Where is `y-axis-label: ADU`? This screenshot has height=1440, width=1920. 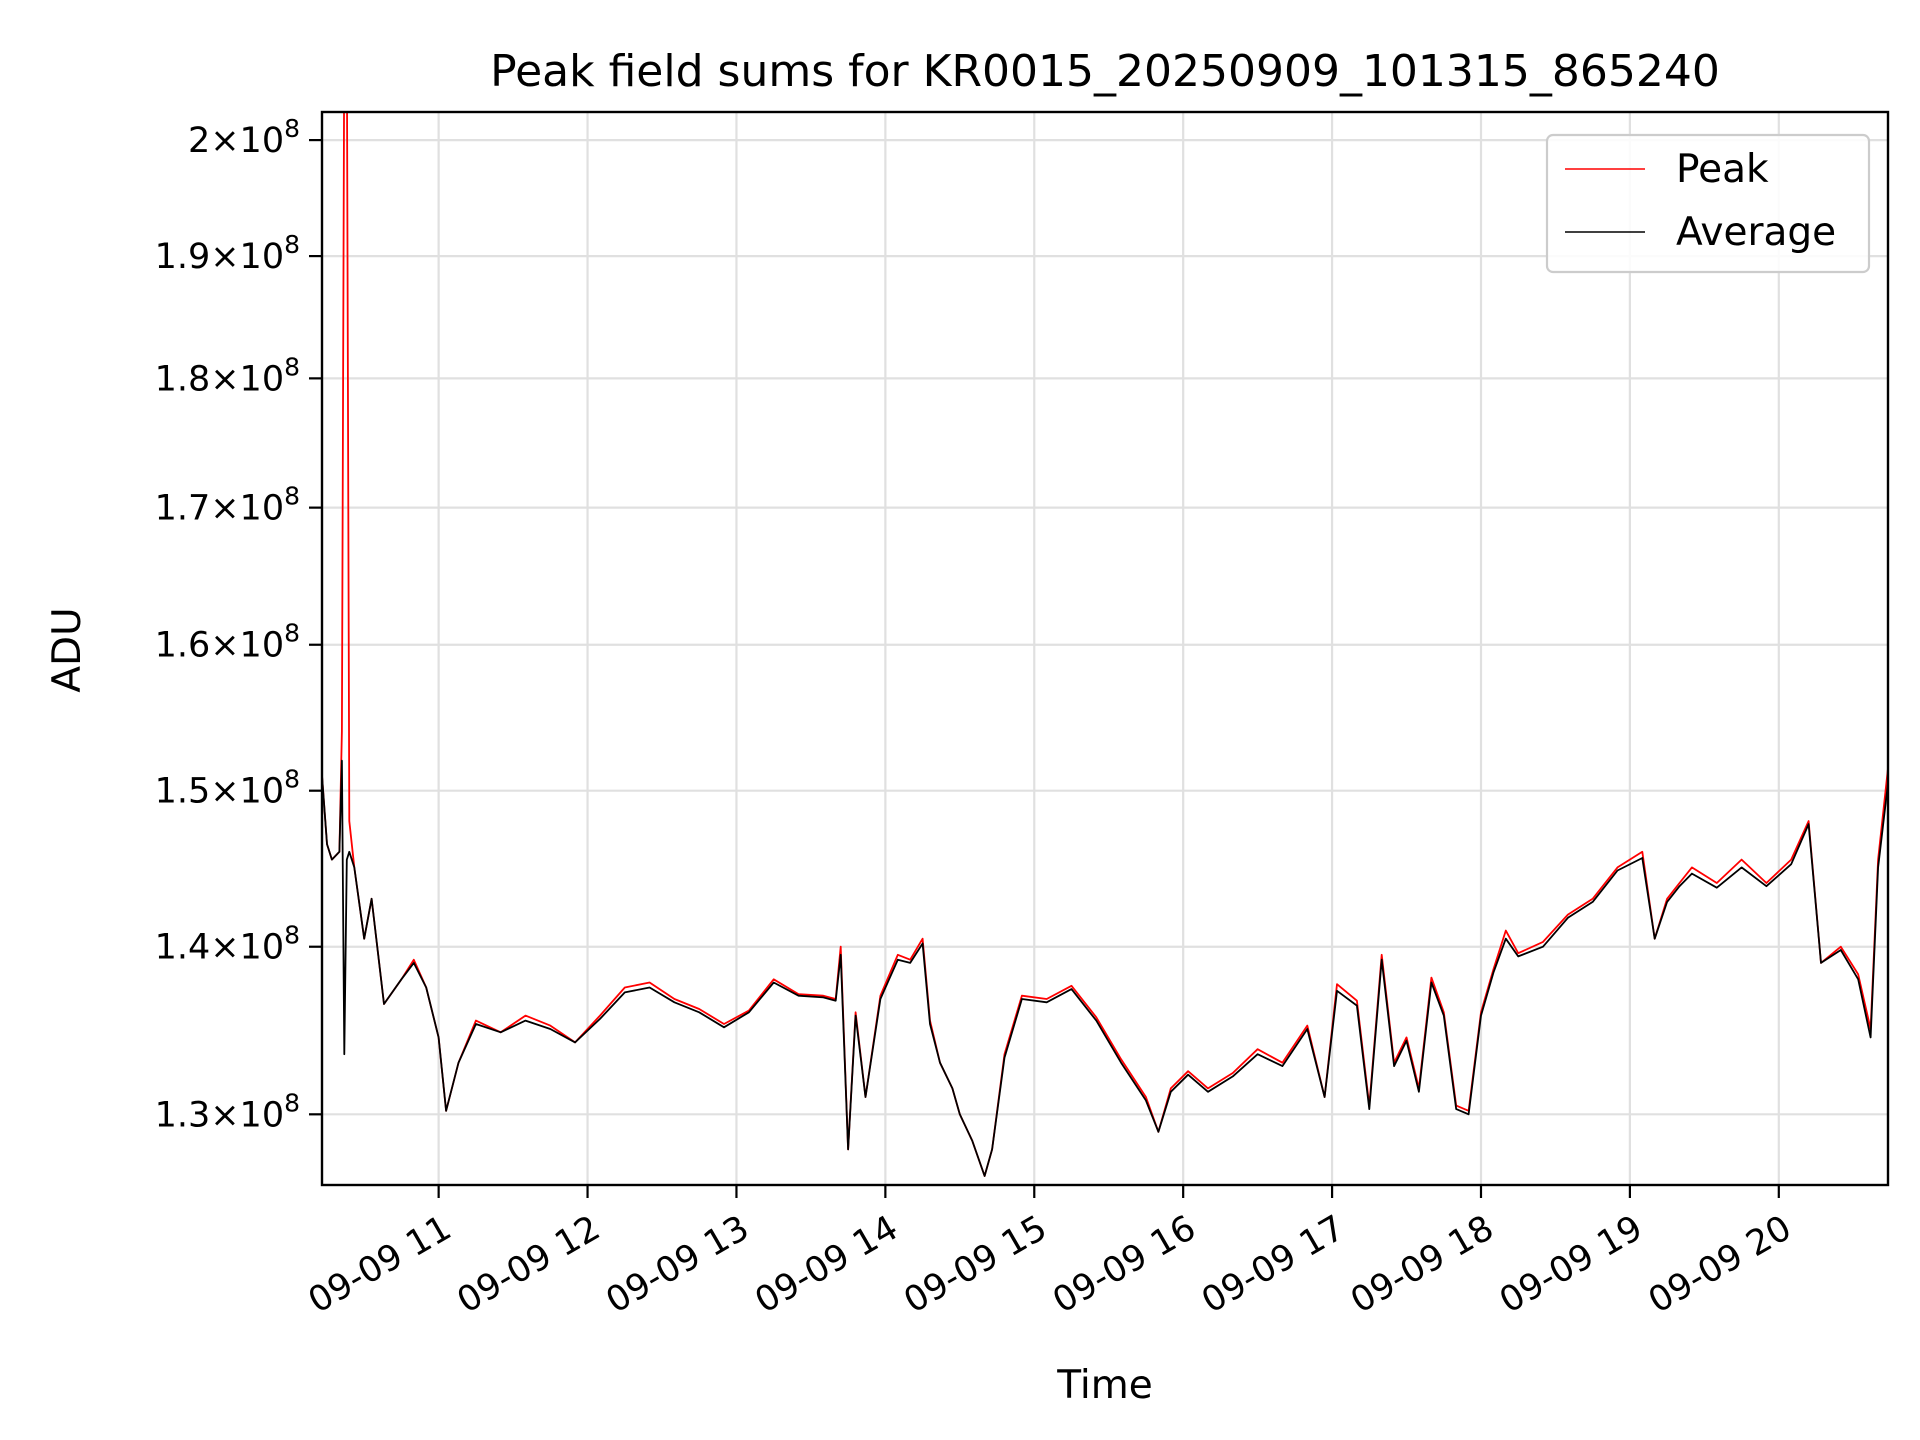 y-axis-label: ADU is located at coordinates (67, 649).